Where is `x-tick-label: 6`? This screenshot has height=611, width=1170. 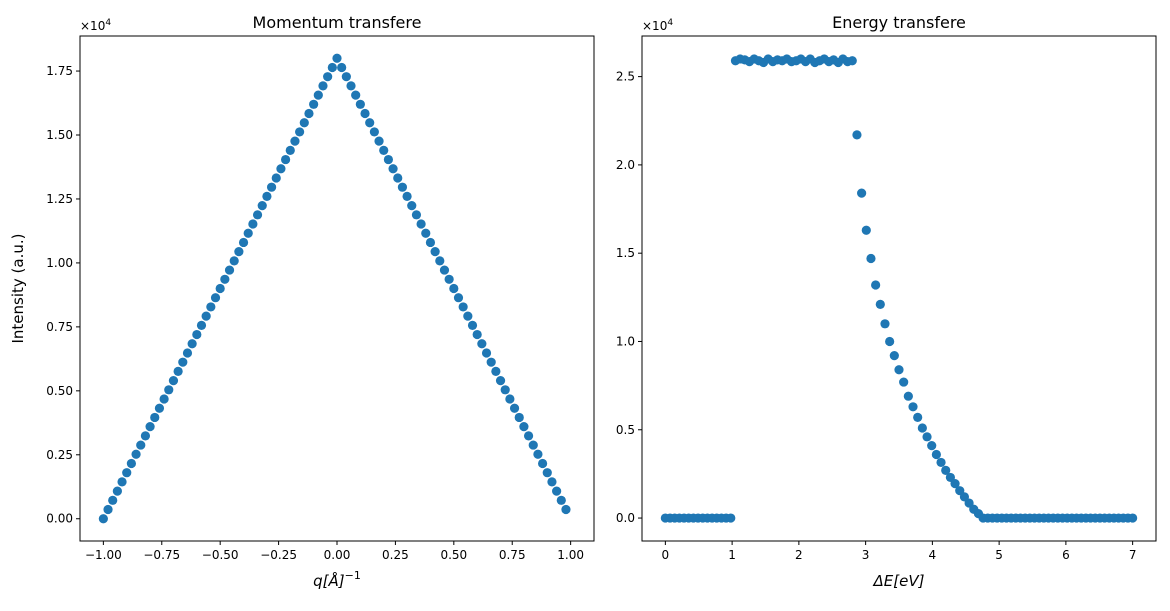 x-tick-label: 6 is located at coordinates (1066, 555).